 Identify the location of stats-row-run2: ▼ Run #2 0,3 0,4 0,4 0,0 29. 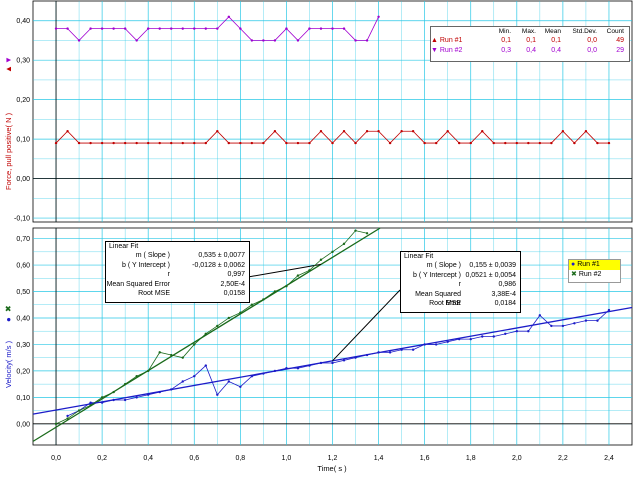
(530, 52).